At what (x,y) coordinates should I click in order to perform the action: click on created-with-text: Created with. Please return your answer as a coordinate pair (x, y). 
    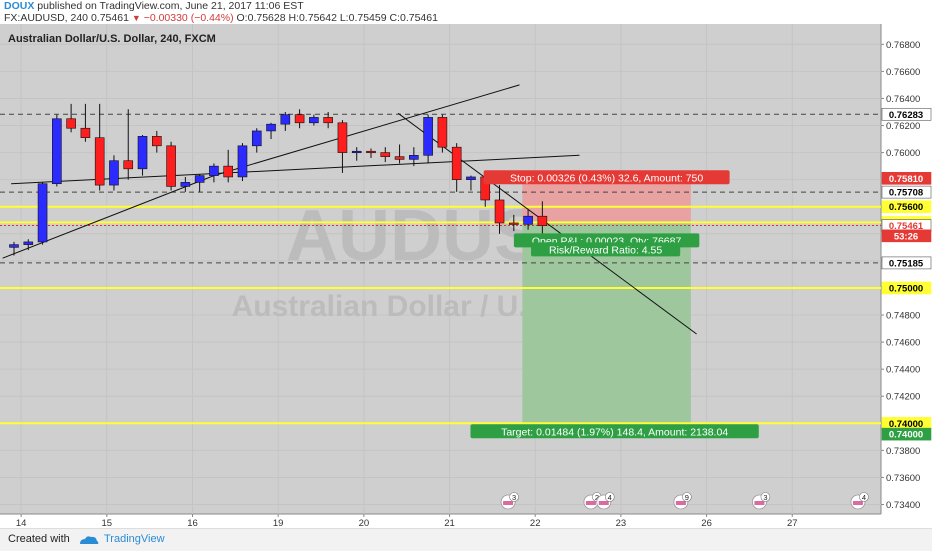
    Looking at the image, I should click on (39, 539).